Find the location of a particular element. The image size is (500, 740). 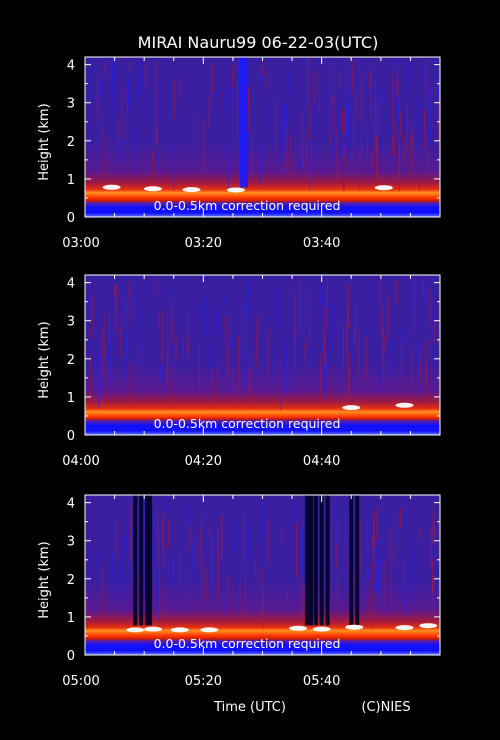

x-tick-label: 03:40 is located at coordinates (321, 243).